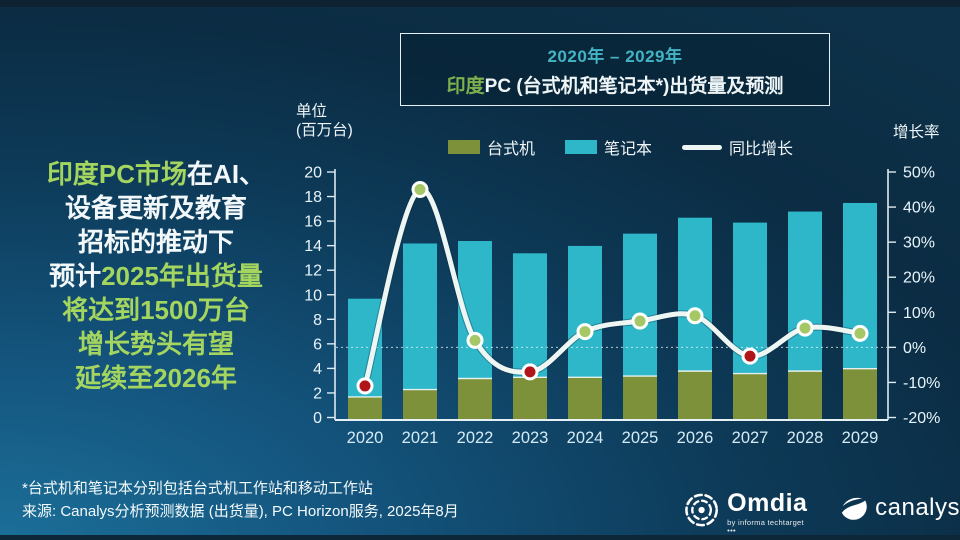 Image resolution: width=960 pixels, height=540 pixels. I want to click on desktop-swatch-icon, so click(464, 147).